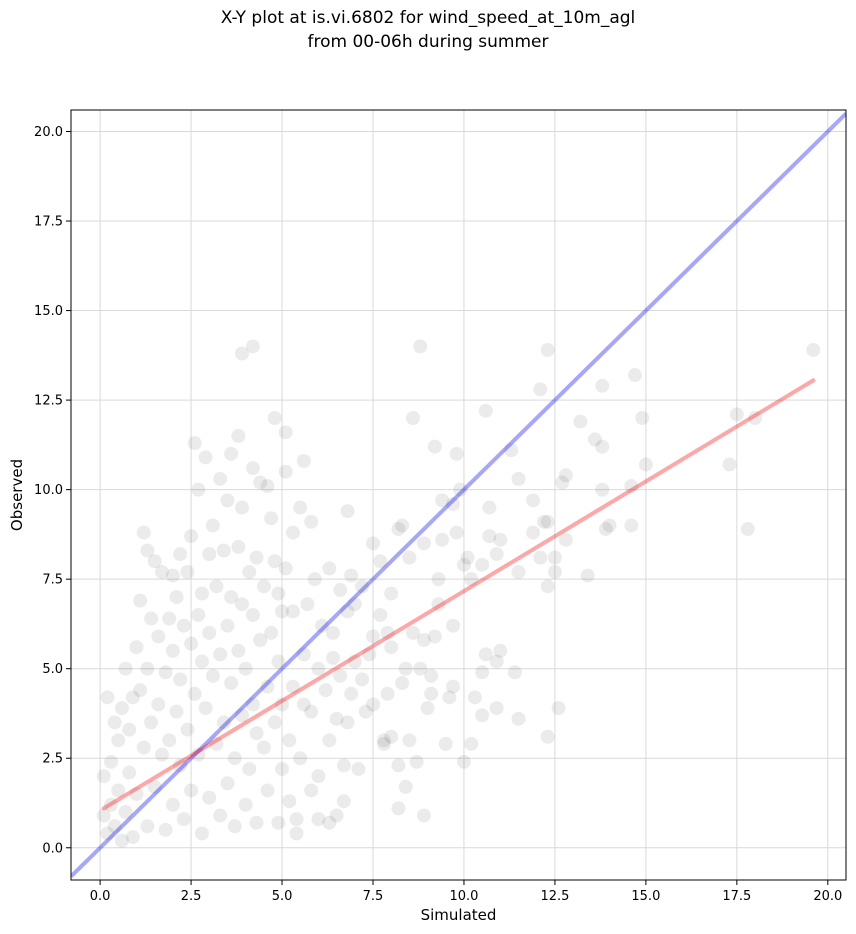 This screenshot has height=934, width=856. What do you see at coordinates (373, 896) in the screenshot?
I see `x-tick-label: 7.5` at bounding box center [373, 896].